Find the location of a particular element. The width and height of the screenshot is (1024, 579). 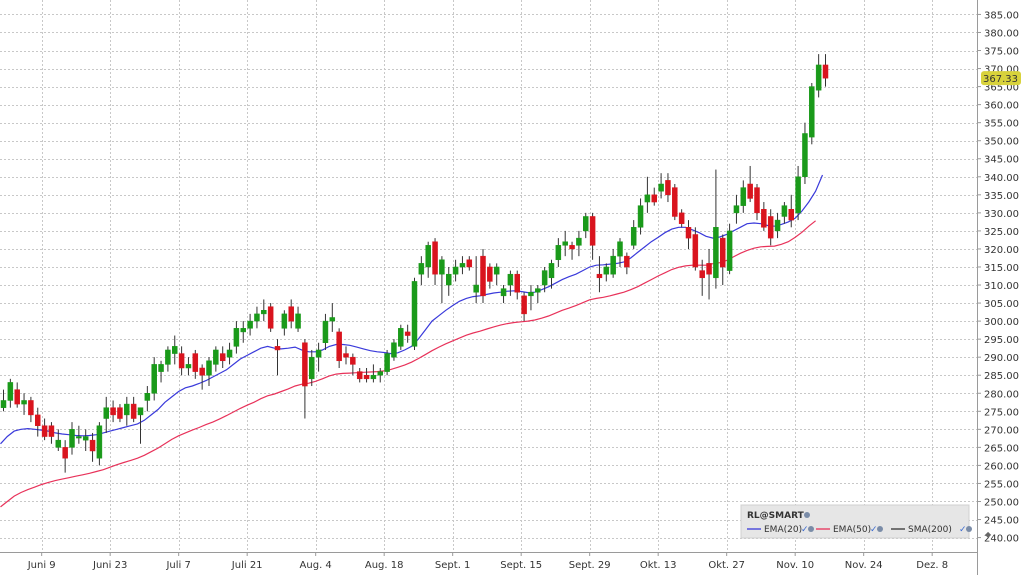

y-tick-label: 385.00 is located at coordinates (1001, 15).